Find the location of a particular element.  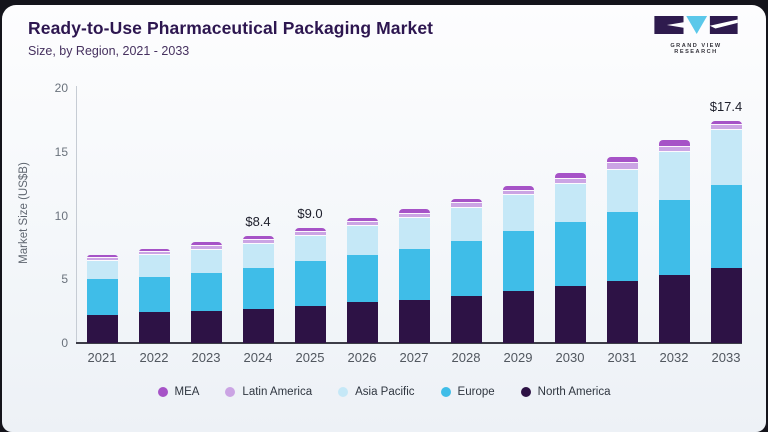

stacked-bar-2021 is located at coordinates (102, 299).